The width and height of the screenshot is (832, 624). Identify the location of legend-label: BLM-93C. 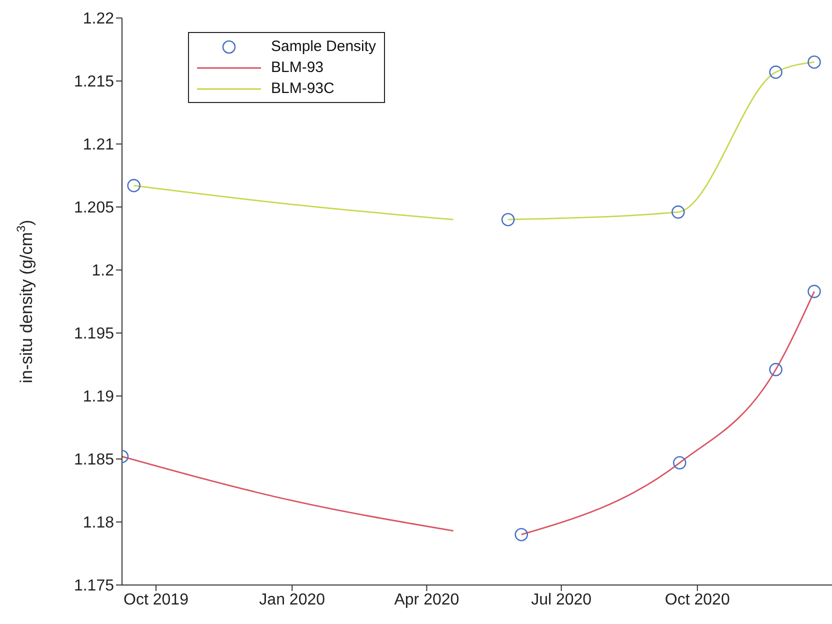
(302, 88).